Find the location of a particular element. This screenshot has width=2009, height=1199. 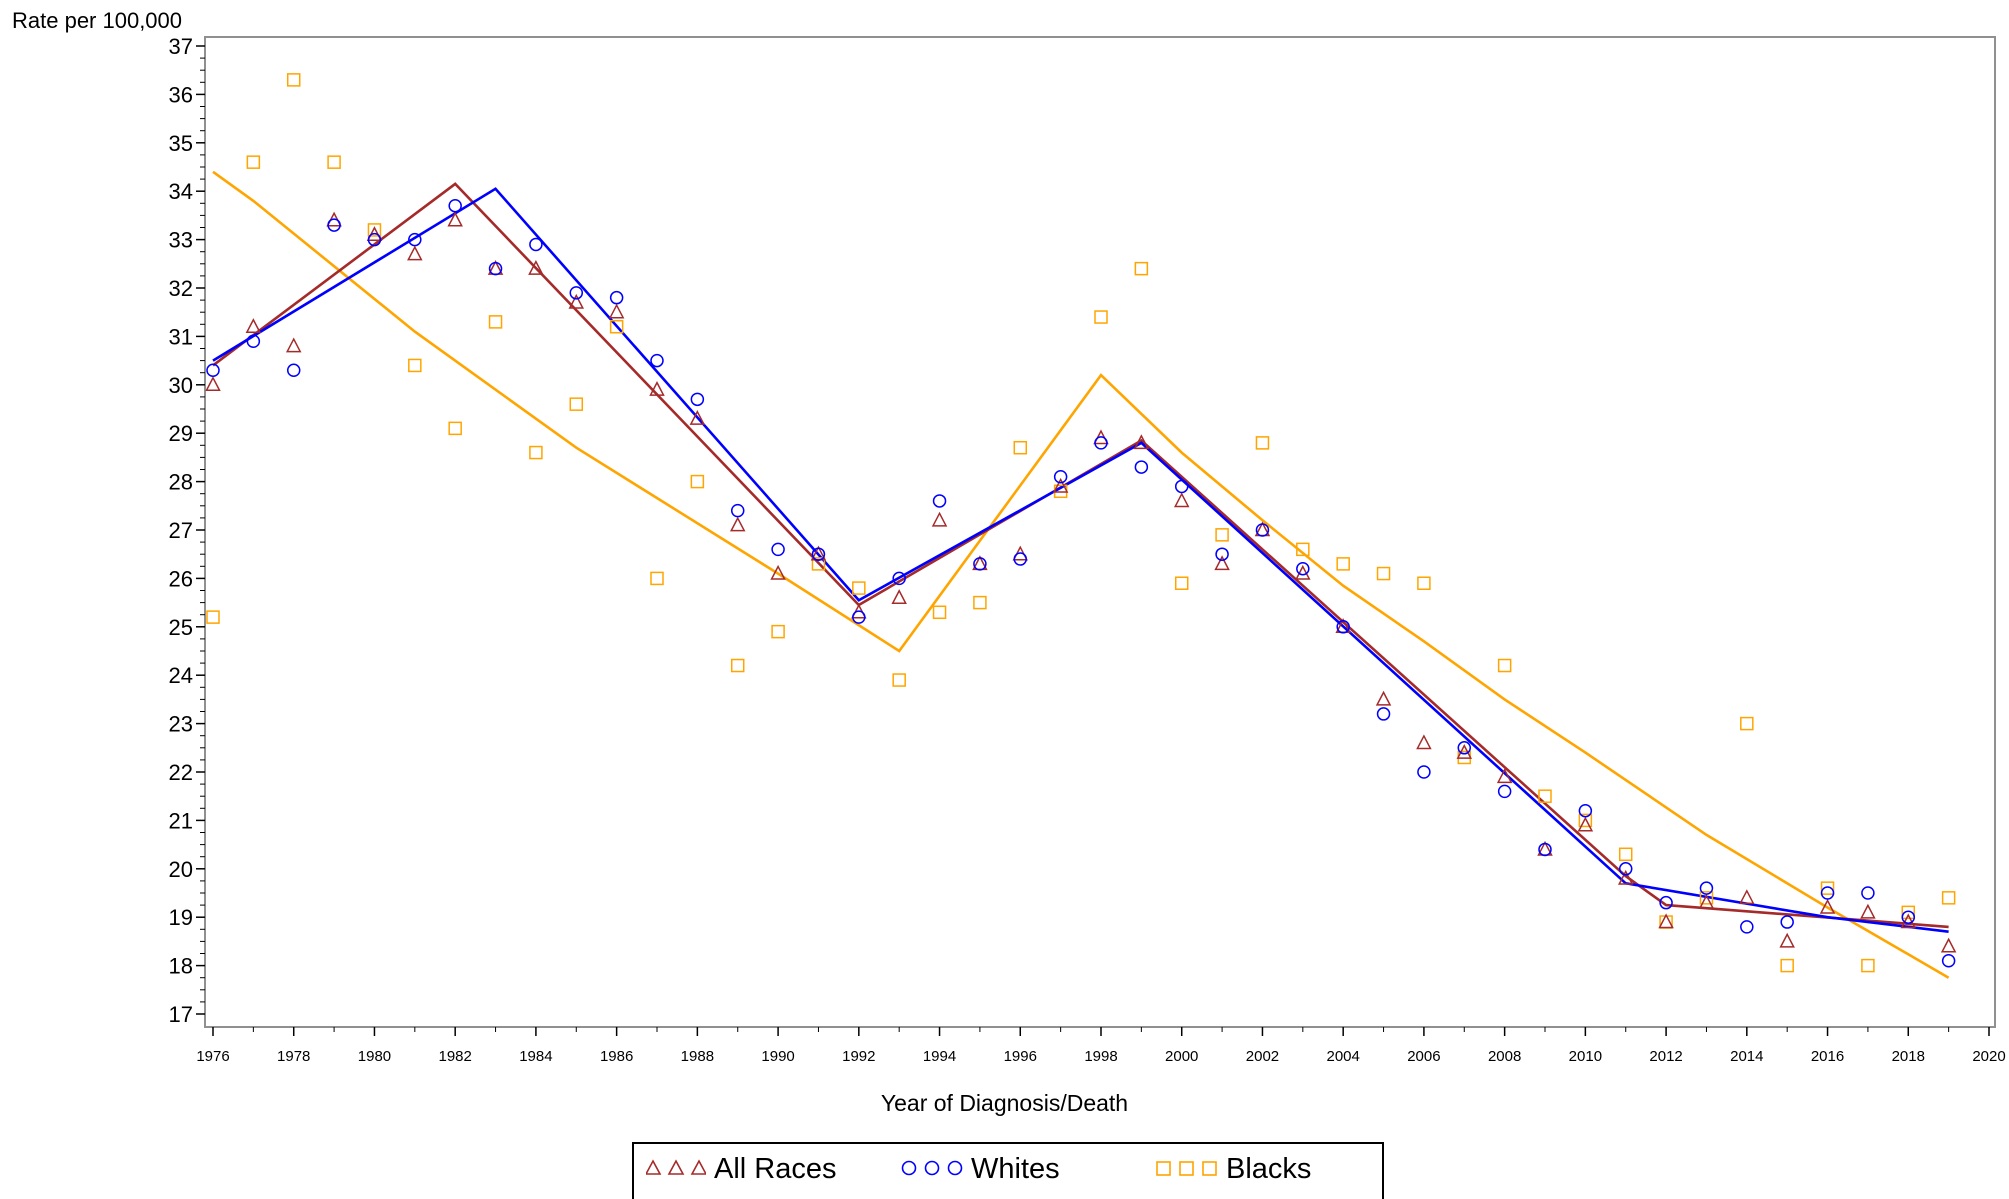

x-tick-label: 1992 is located at coordinates (858, 1056).